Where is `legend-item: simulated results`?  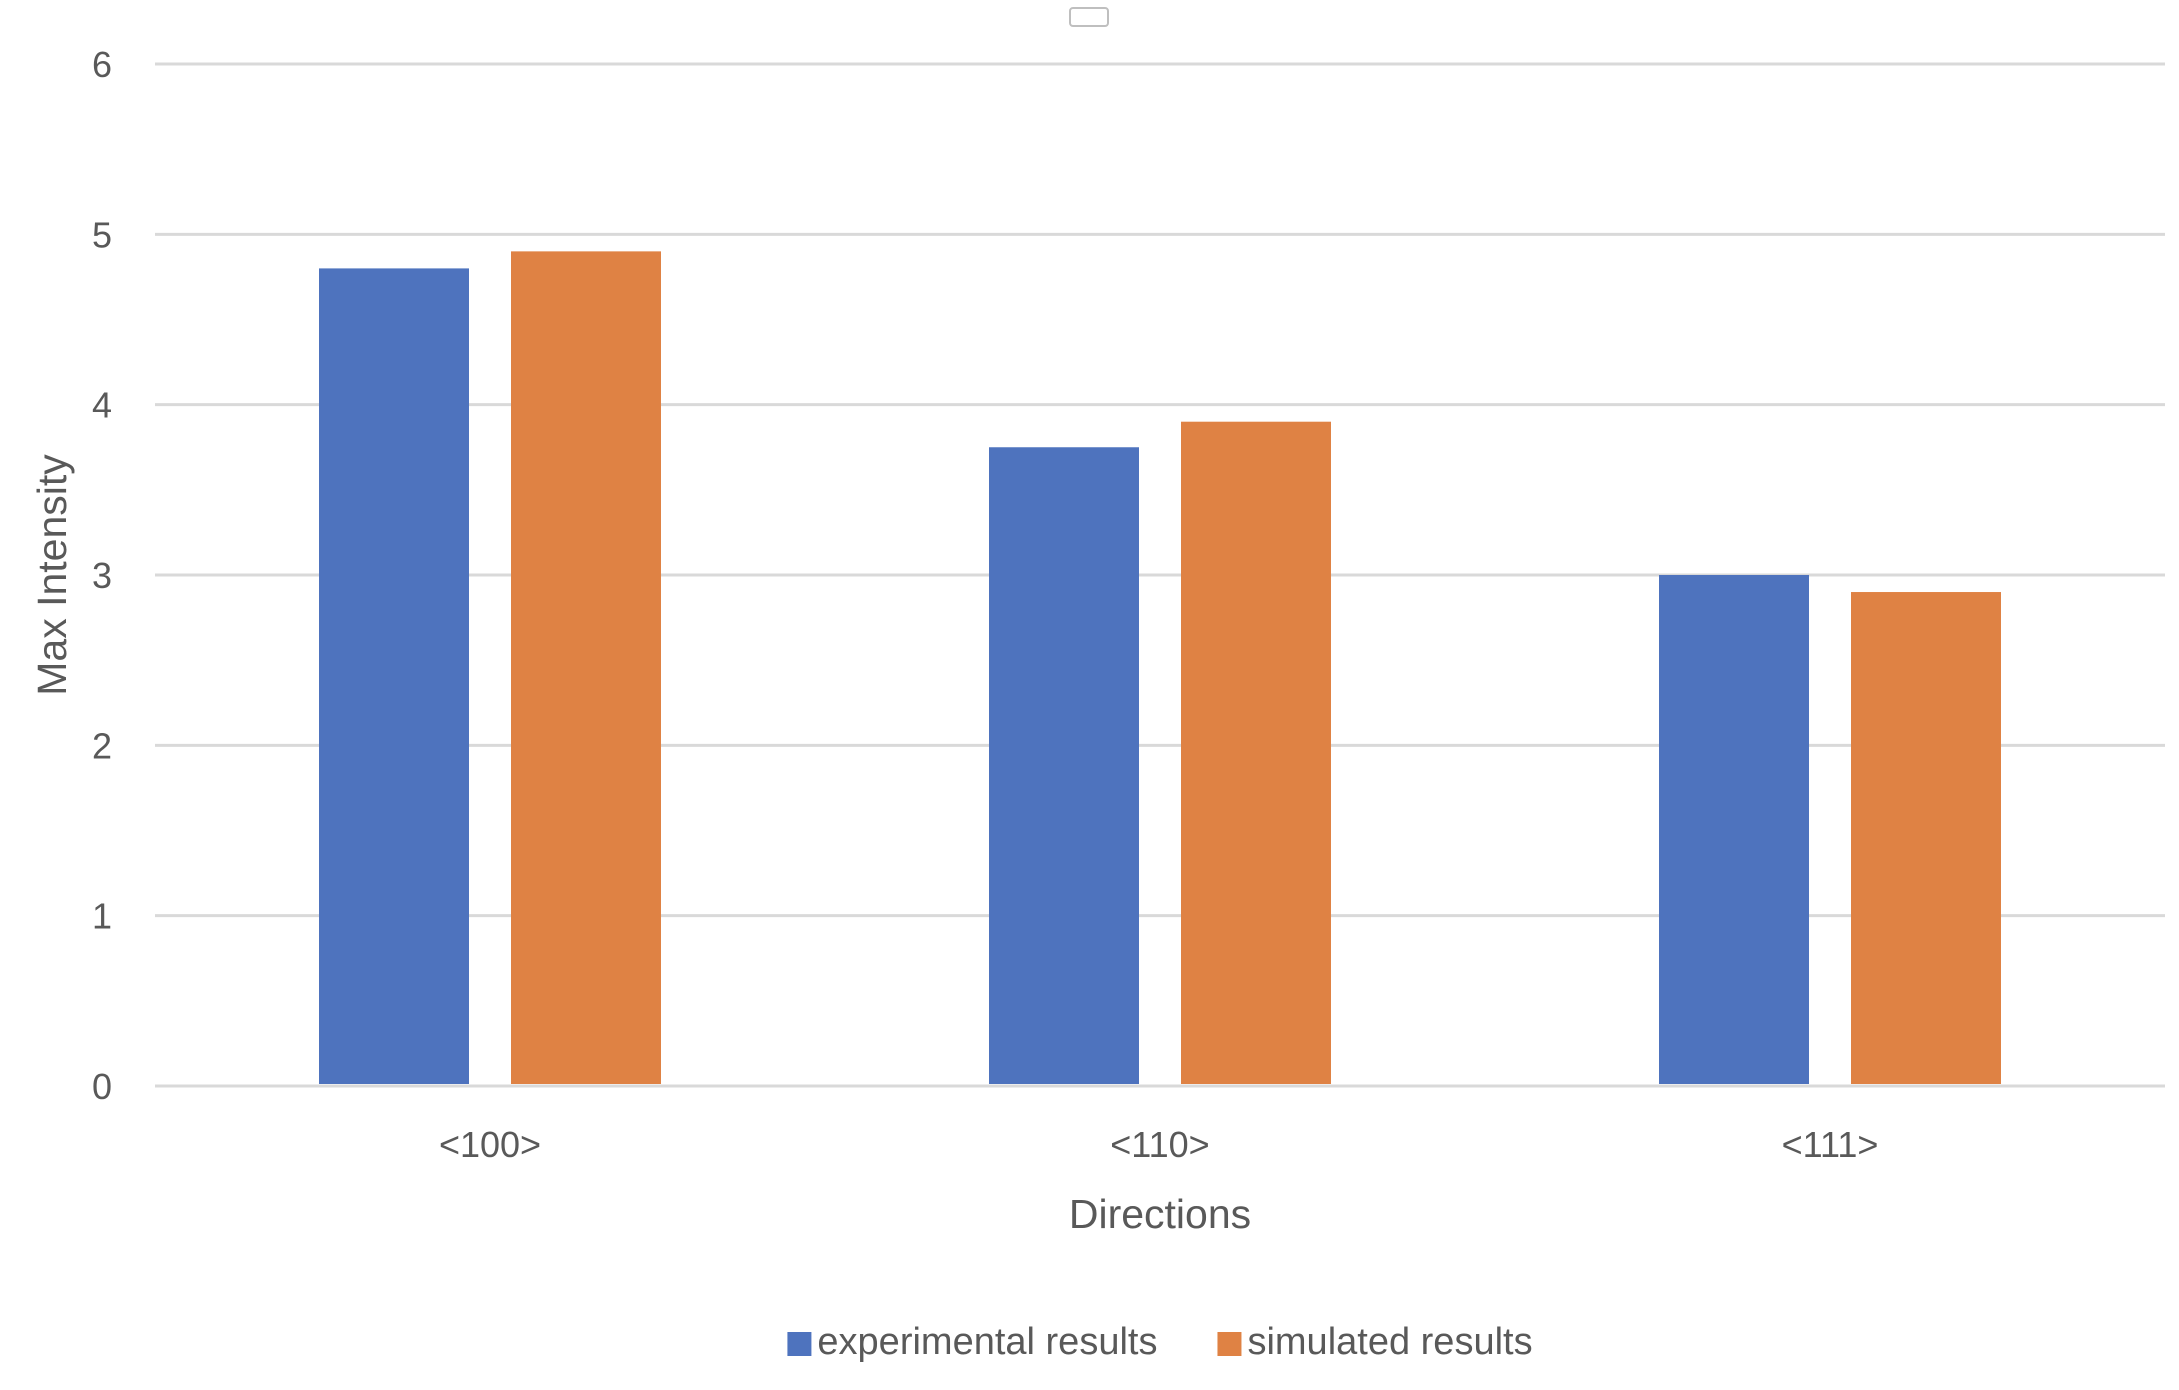 legend-item: simulated results is located at coordinates (1375, 1342).